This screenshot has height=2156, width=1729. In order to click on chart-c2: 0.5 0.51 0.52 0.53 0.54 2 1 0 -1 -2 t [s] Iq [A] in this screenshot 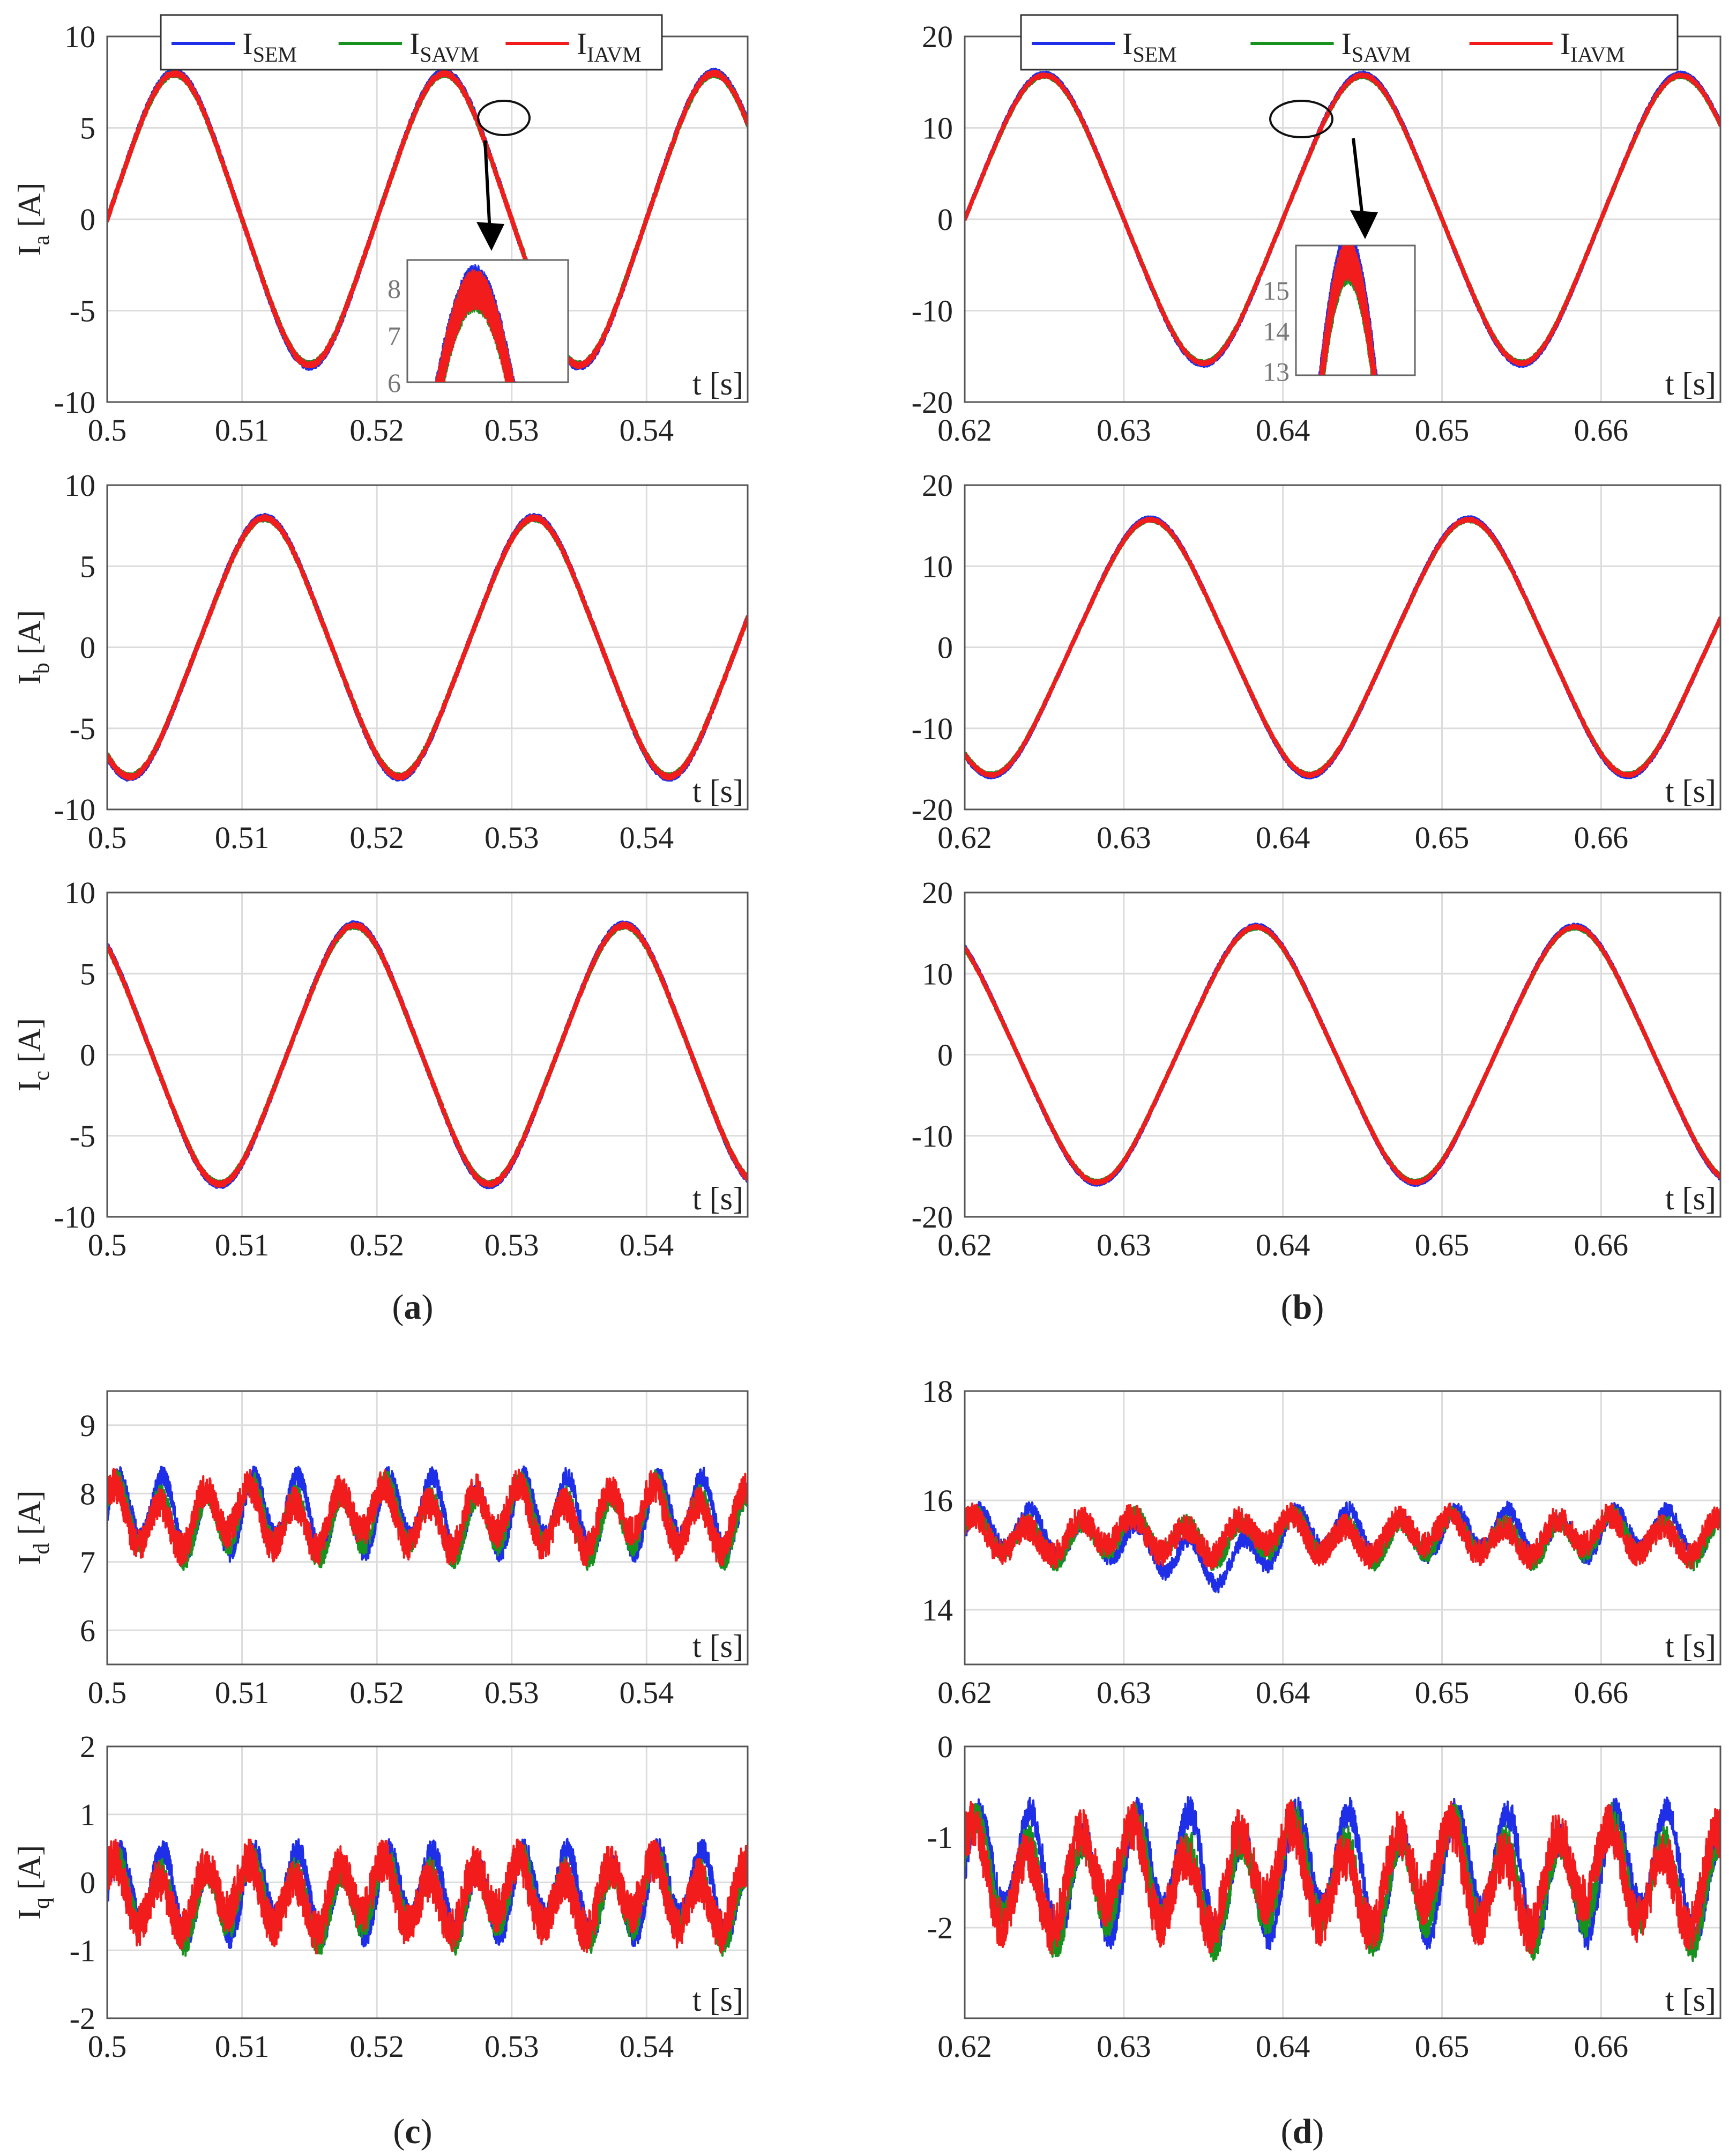, I will do `click(380, 1896)`.